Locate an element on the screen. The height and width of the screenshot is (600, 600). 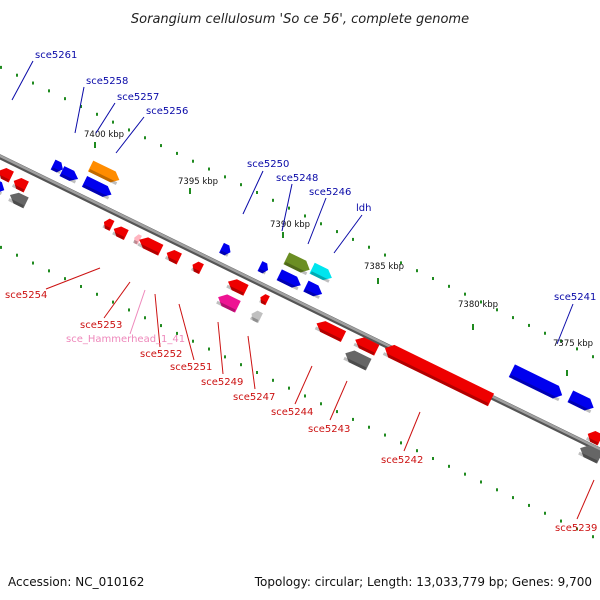
gene-label: sce5250 is located at coordinates (268, 164).